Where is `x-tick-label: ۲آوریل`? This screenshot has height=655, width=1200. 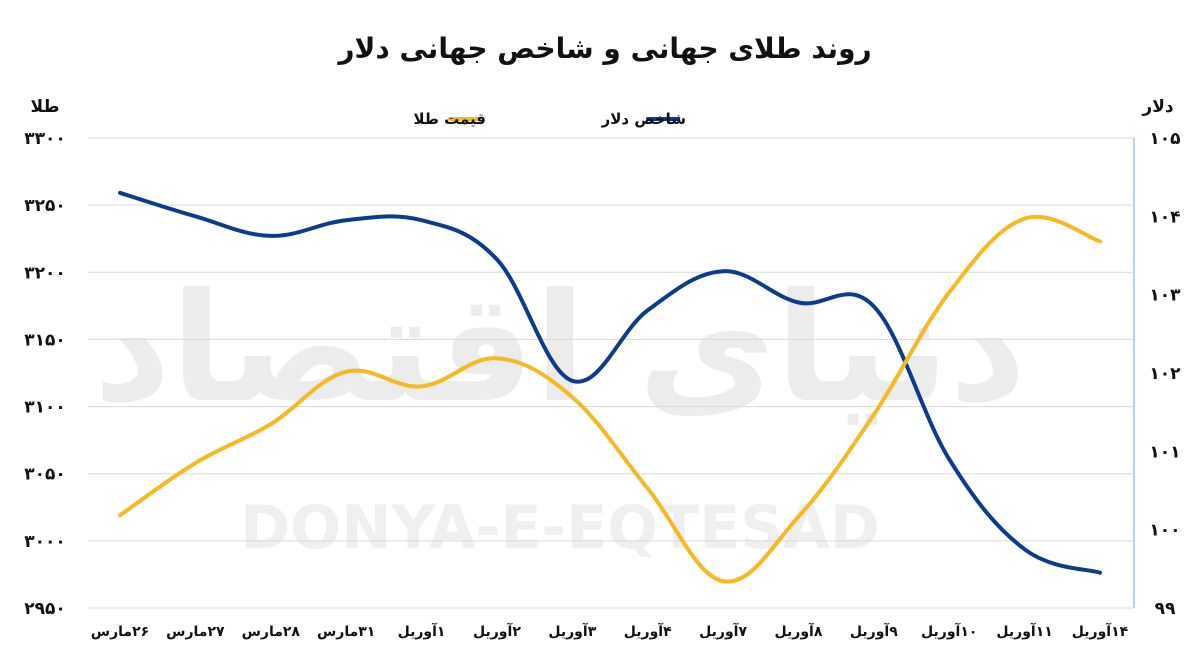 x-tick-label: ۲آوریل is located at coordinates (497, 631).